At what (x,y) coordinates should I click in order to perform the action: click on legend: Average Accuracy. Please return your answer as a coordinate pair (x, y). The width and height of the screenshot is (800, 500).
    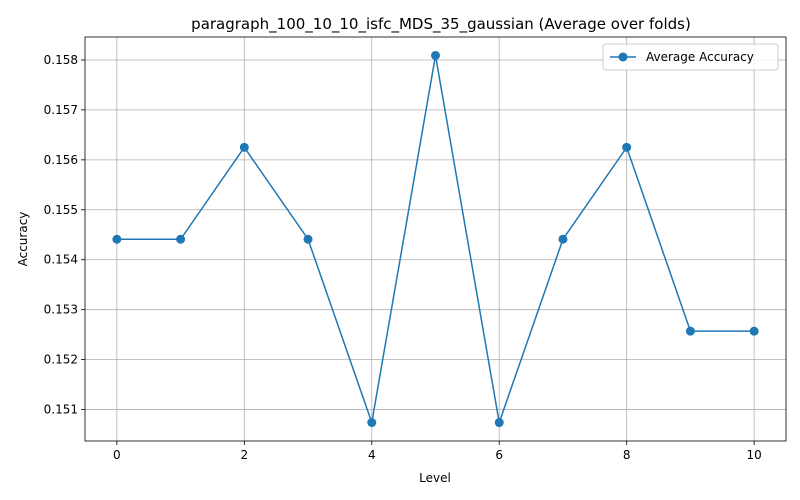
    Looking at the image, I should click on (690, 57).